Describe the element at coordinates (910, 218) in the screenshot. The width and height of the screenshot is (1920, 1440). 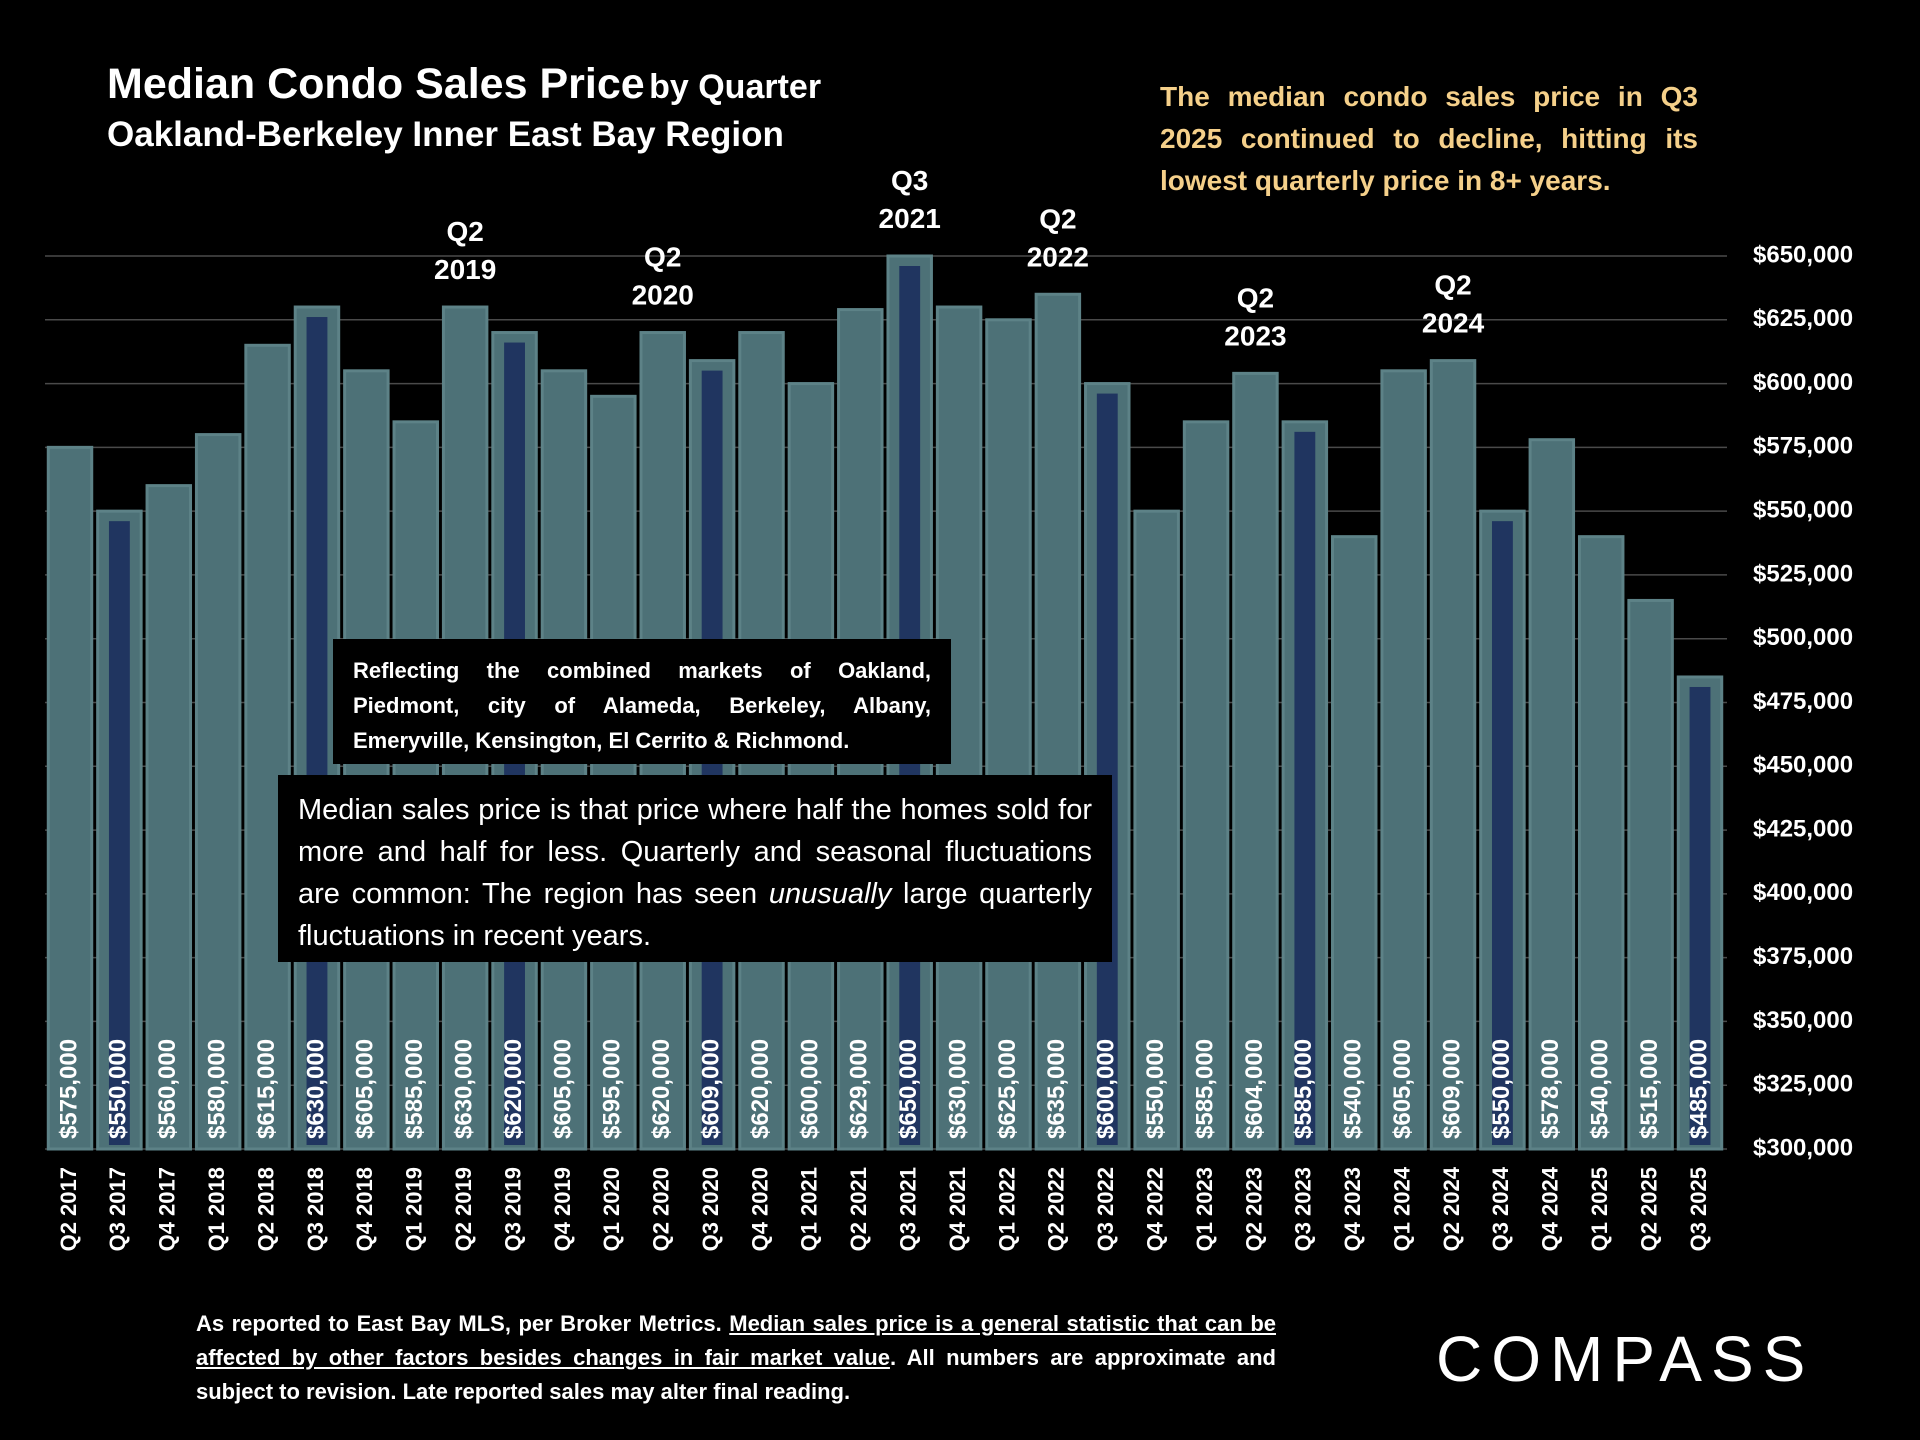
I see `peak-label: 2021` at that location.